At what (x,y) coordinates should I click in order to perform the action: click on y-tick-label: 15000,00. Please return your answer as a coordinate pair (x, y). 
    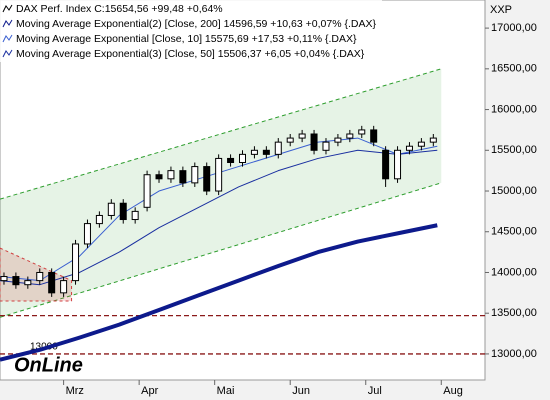
    Looking at the image, I should click on (514, 191).